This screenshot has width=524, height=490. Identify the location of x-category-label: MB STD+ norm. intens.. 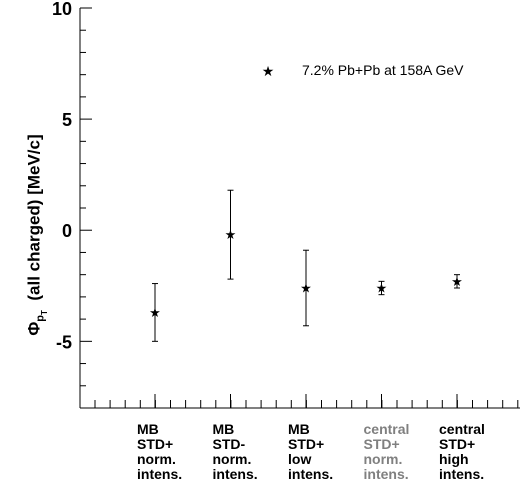
(172, 452).